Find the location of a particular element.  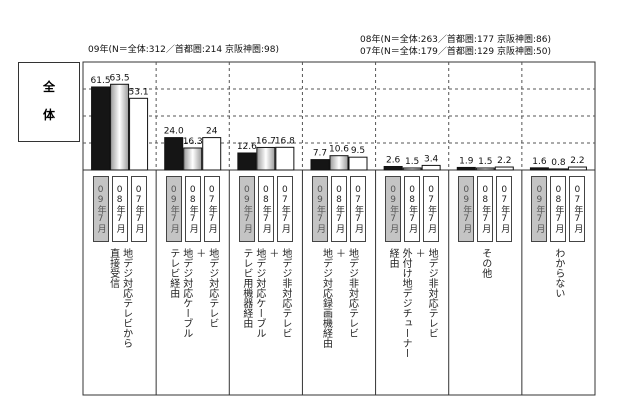

value-label: 63.5 is located at coordinates (120, 78).